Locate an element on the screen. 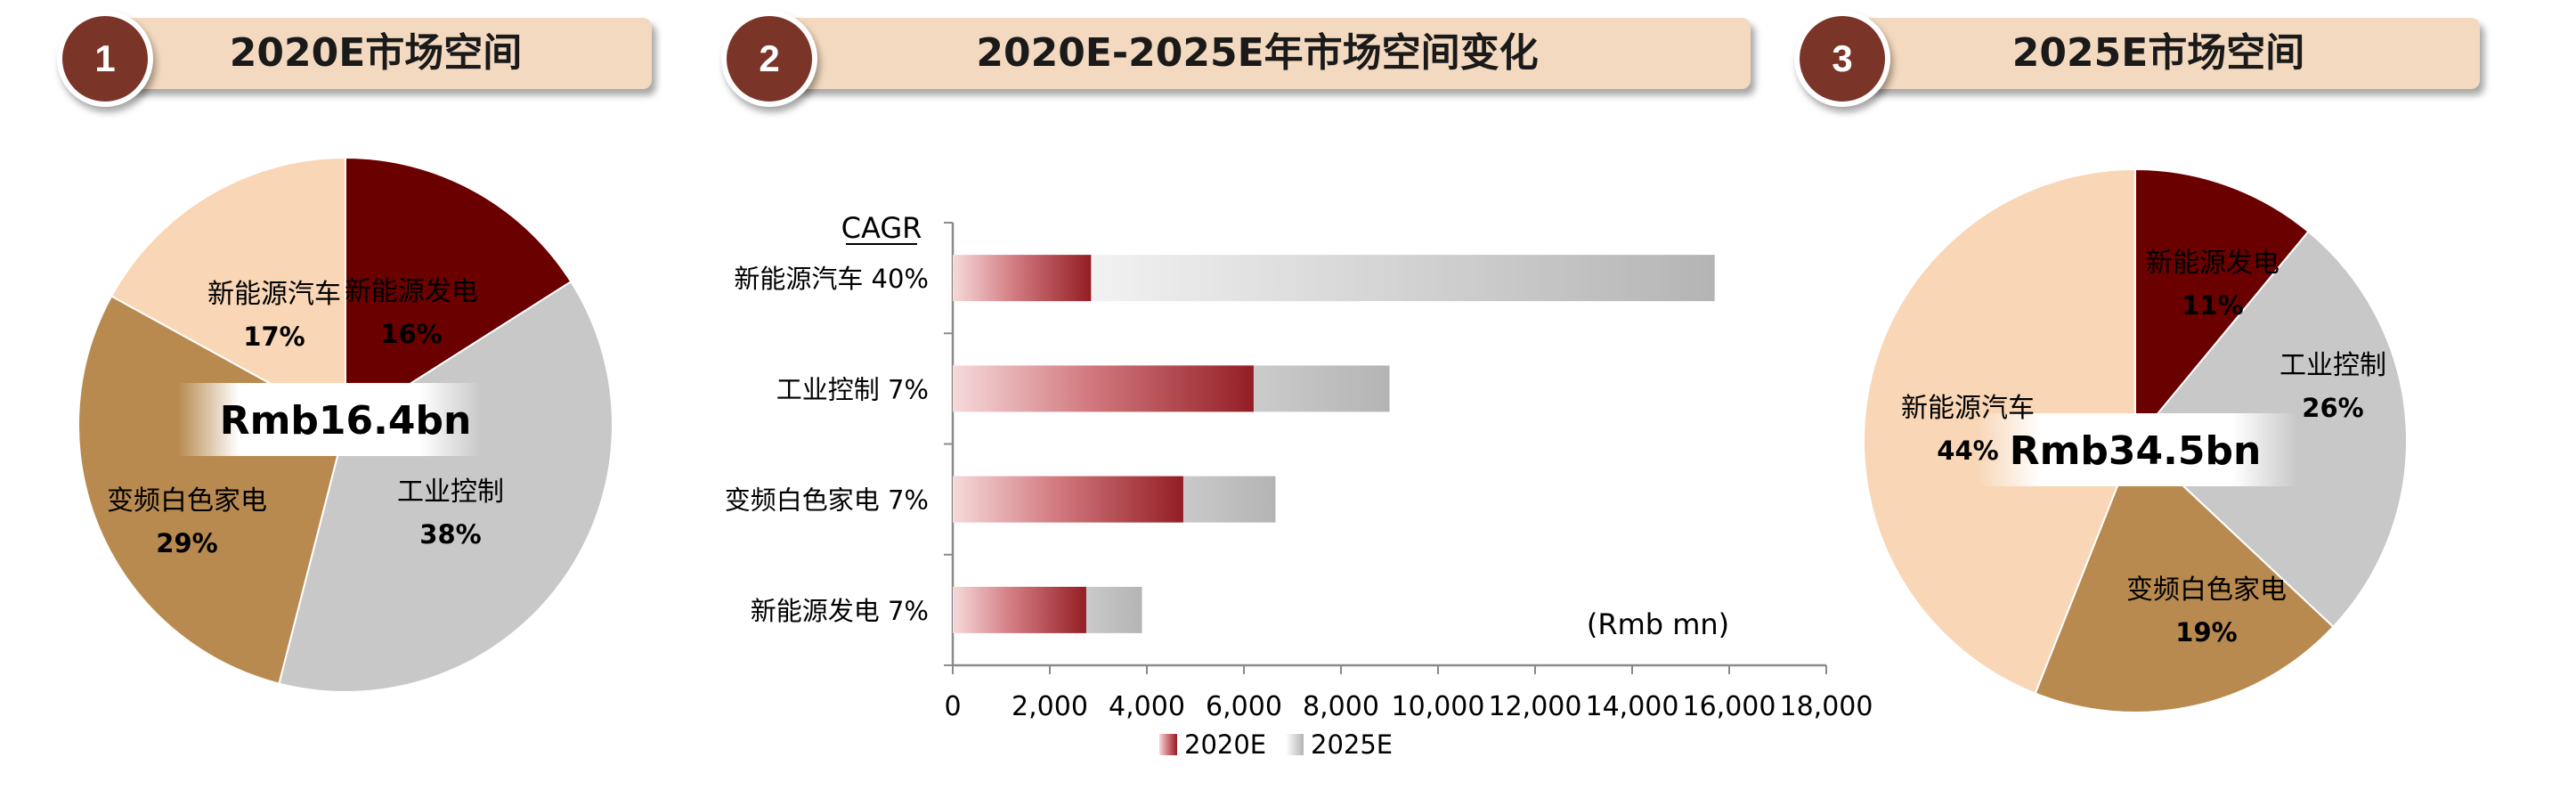 The image size is (2576, 790). x-tick-label: 12,000 is located at coordinates (1535, 706).